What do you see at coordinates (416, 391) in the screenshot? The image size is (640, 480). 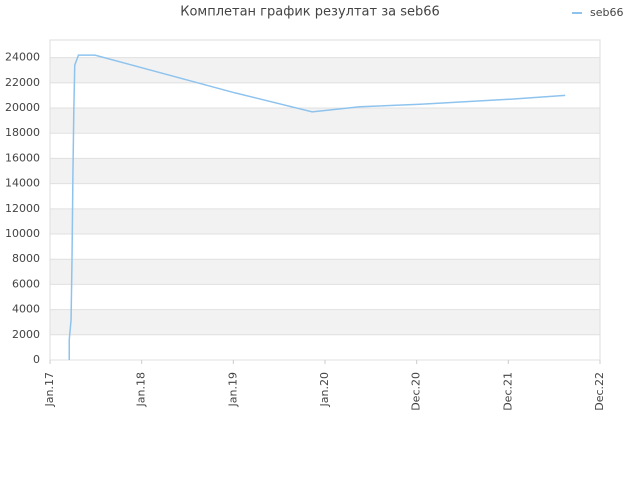 I see `x-tick-label: Dec.20` at bounding box center [416, 391].